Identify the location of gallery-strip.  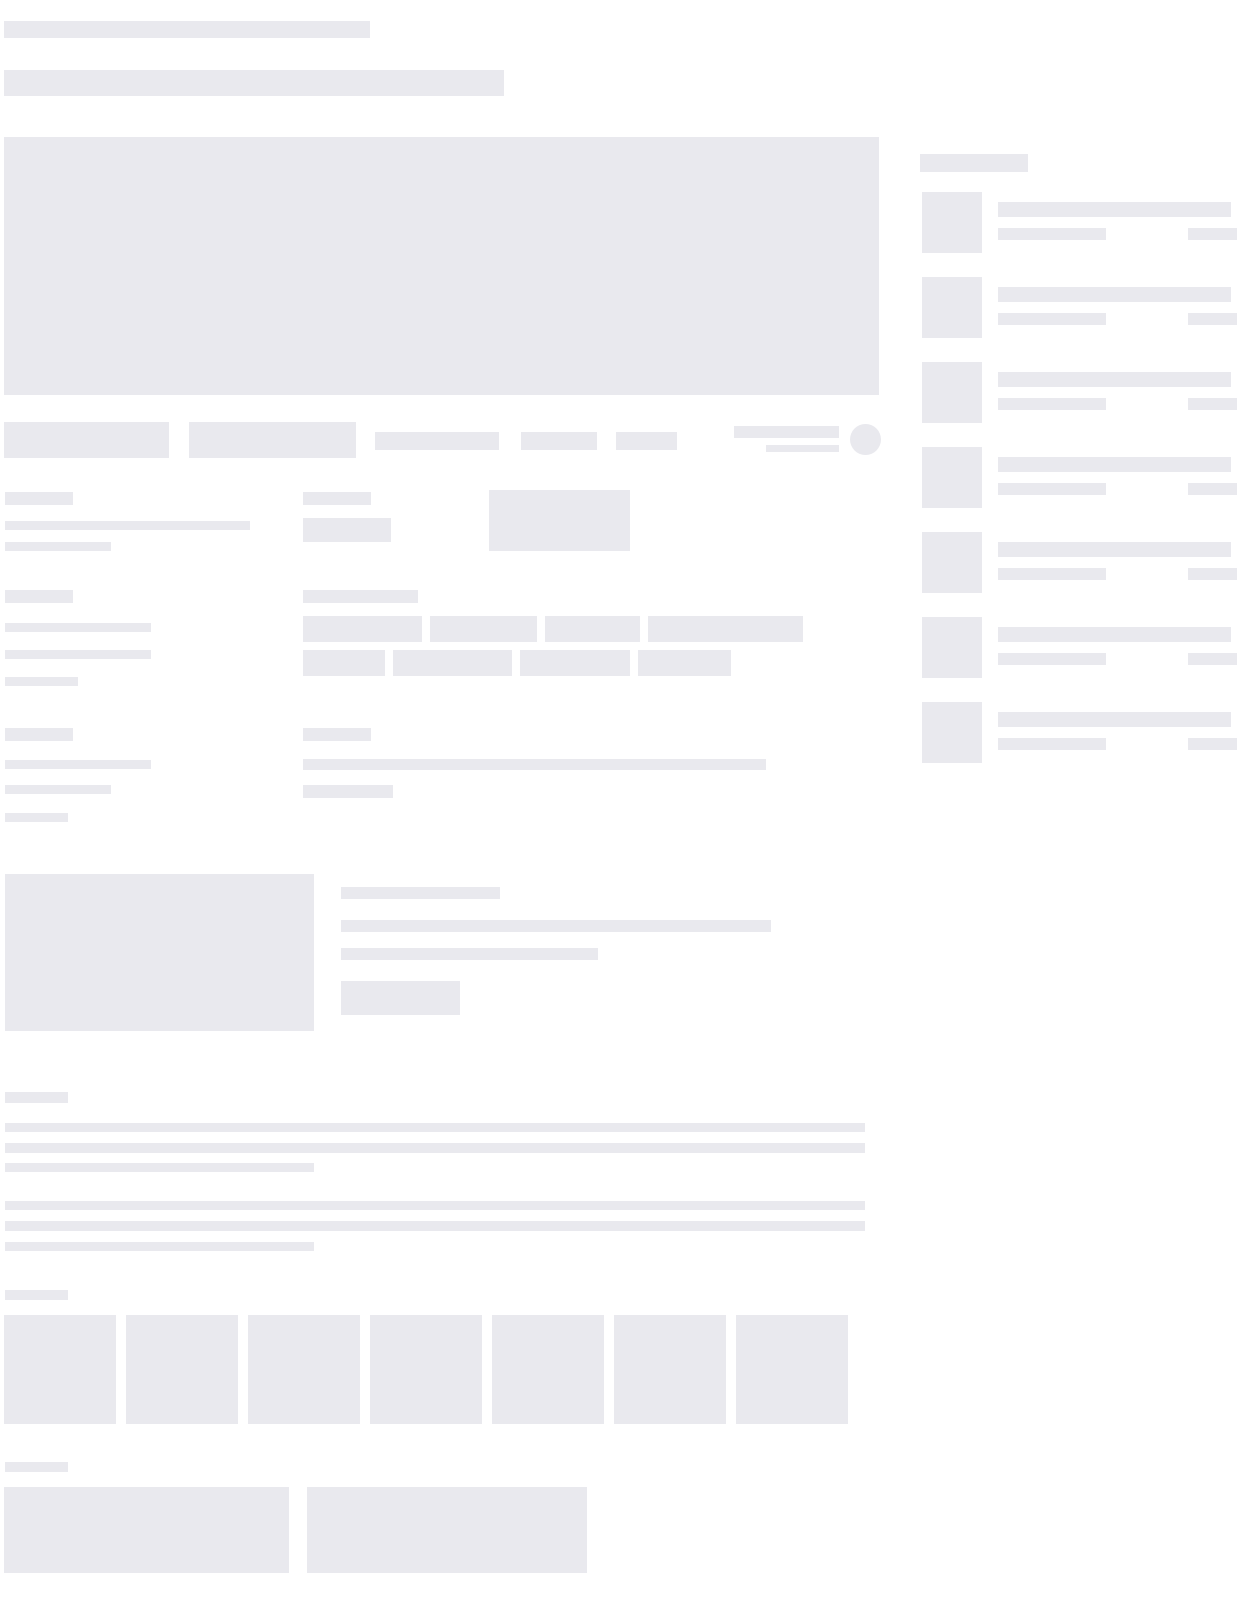
(426, 1369).